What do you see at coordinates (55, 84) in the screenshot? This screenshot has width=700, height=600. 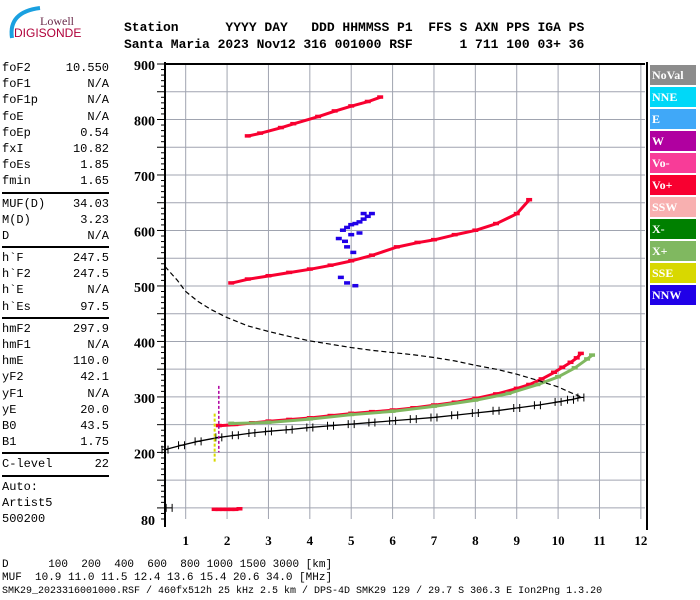 I see `param-row: foF1 N/A` at bounding box center [55, 84].